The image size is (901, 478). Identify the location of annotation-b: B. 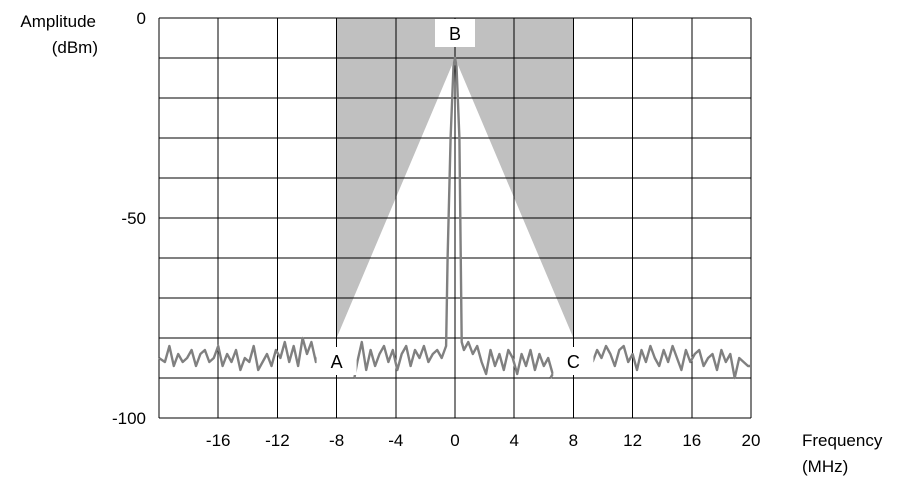
(455, 34).